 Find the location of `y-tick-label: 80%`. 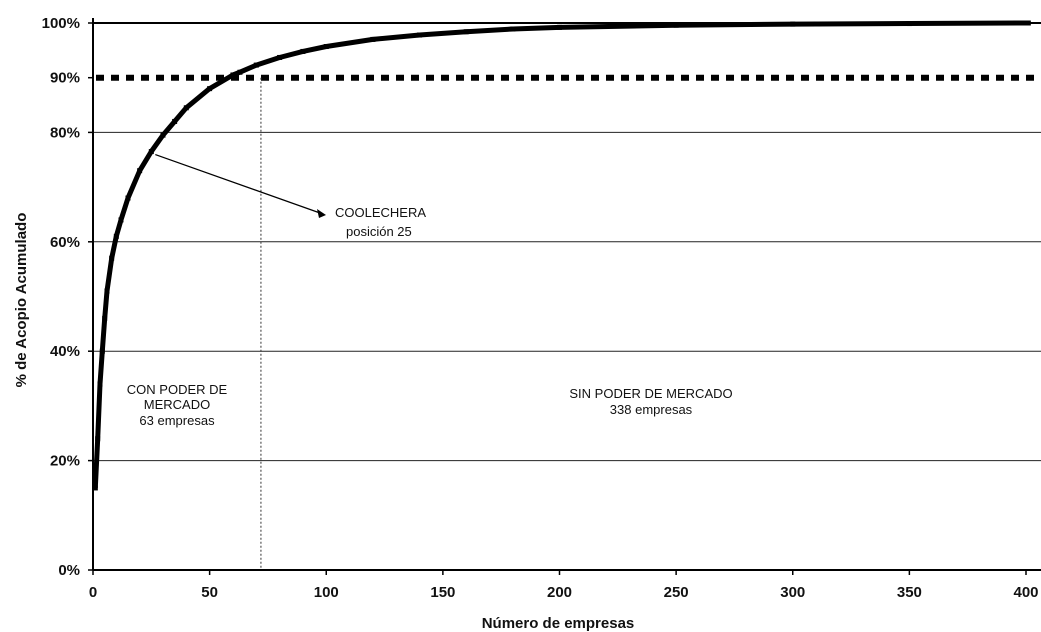

y-tick-label: 80% is located at coordinates (65, 132).